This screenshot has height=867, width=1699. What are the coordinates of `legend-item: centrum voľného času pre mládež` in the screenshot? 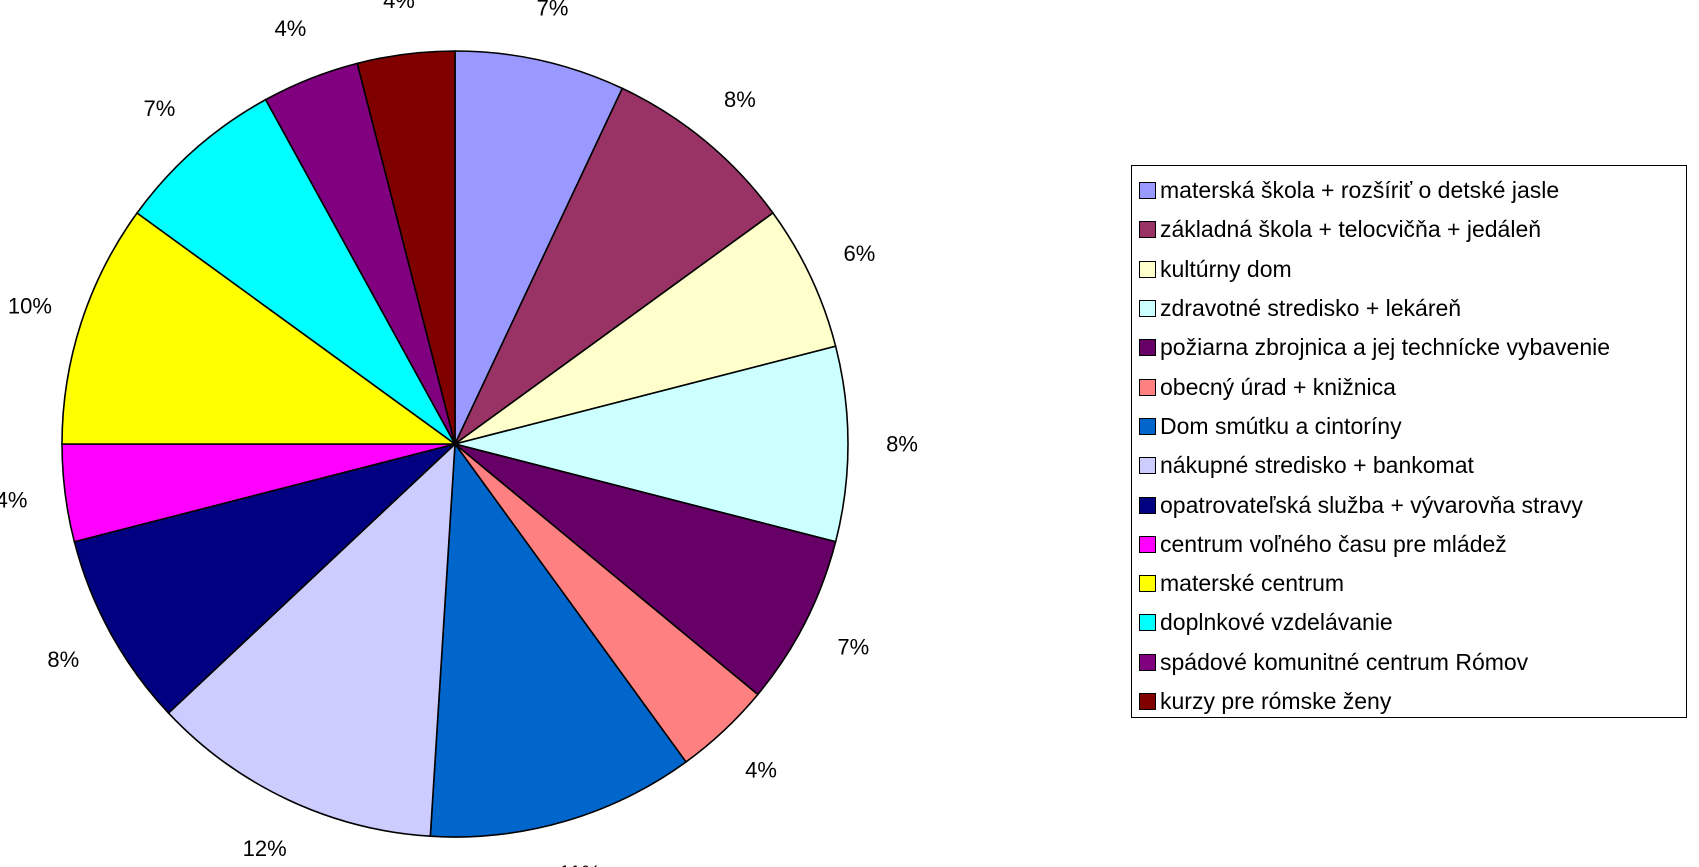 It's located at (1412, 544).